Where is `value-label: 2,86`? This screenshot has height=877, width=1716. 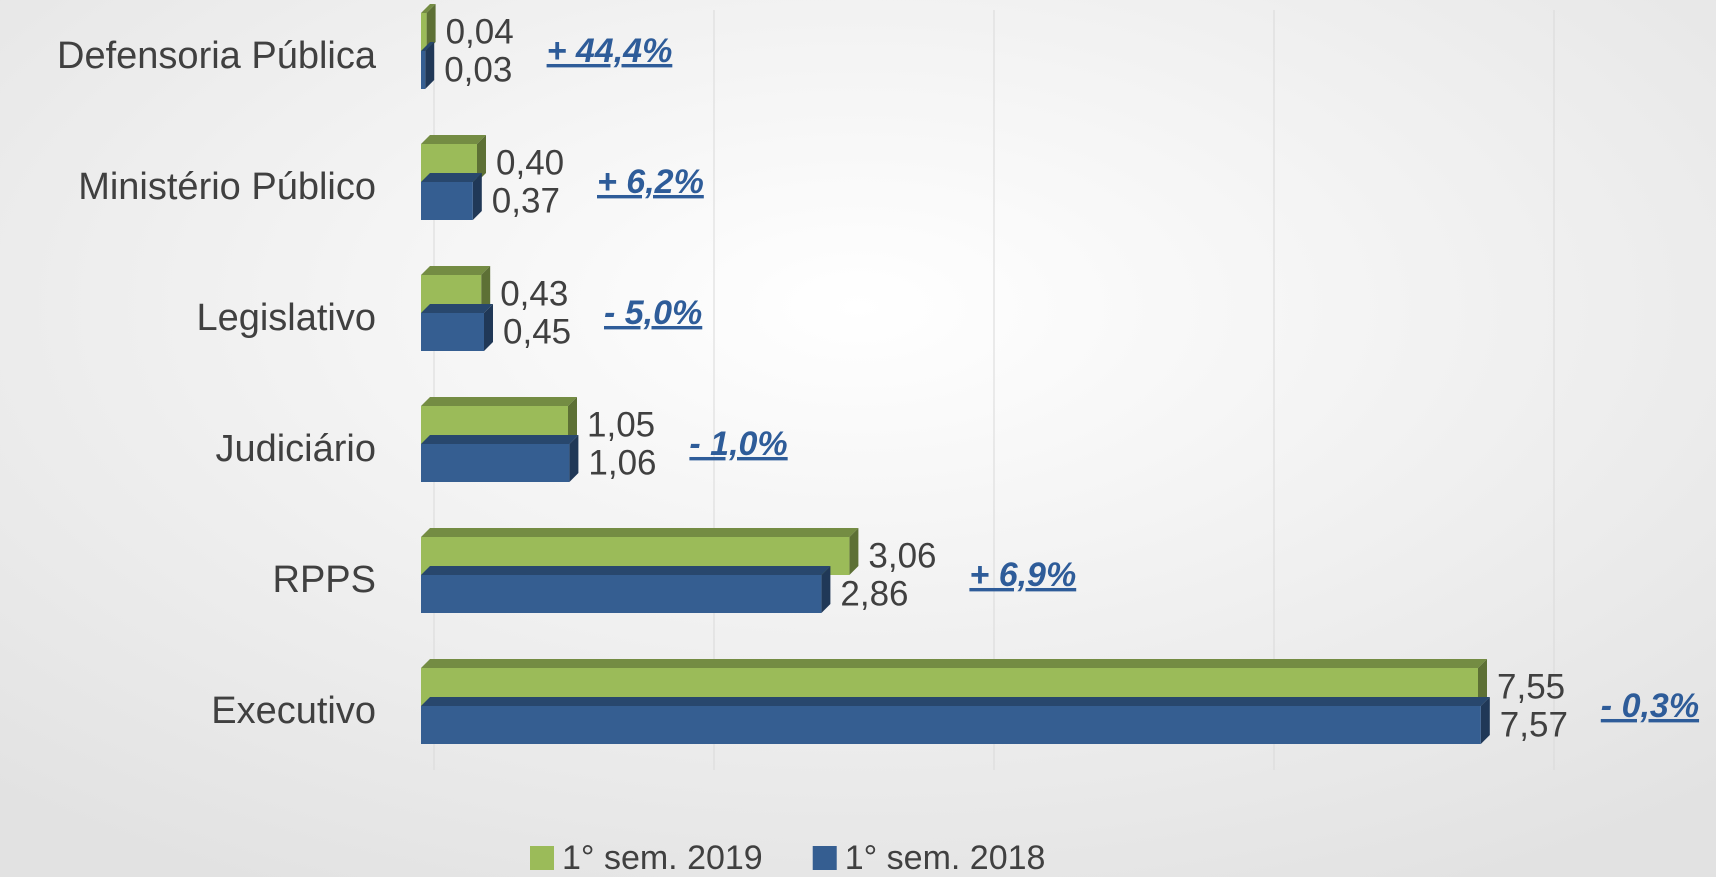
value-label: 2,86 is located at coordinates (874, 593).